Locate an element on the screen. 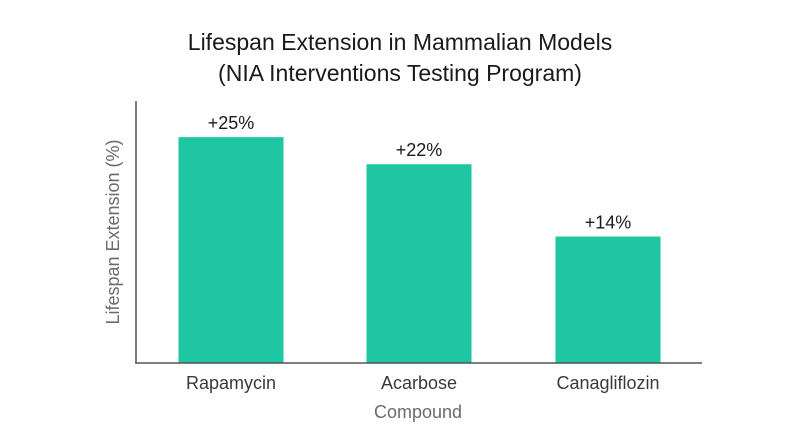 Image resolution: width=800 pixels, height=447 pixels. x-tick-label-acarbose: Acarbose is located at coordinates (419, 383).